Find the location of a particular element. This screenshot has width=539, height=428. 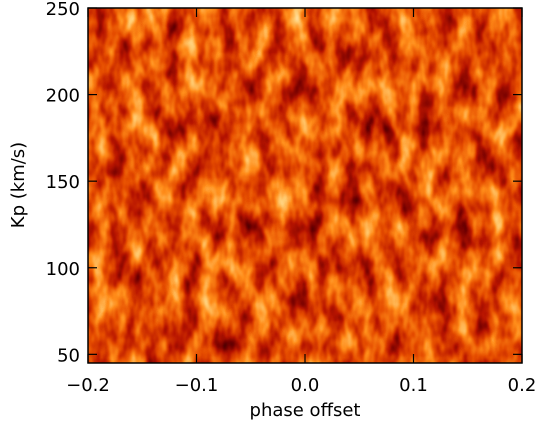

x-tick-label: 0.1 is located at coordinates (413, 385).